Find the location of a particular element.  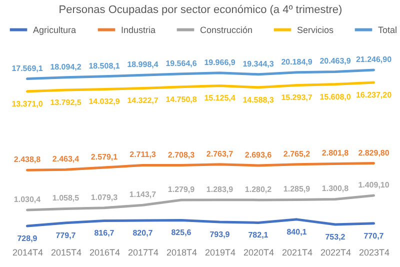

data-label: 840,1 is located at coordinates (297, 231).